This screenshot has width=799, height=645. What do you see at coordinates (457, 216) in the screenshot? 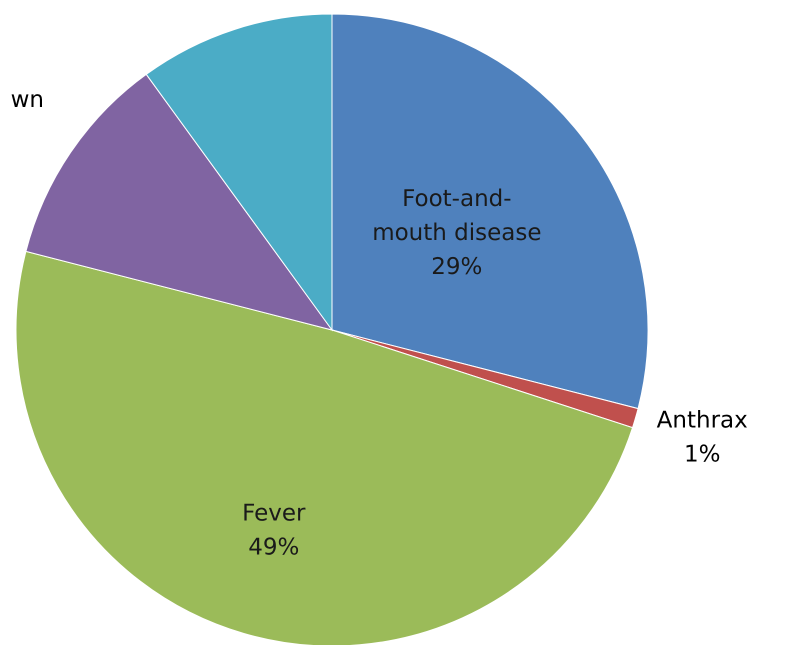
I see `slice-label: Foot-and-mouth disease` at bounding box center [457, 216].